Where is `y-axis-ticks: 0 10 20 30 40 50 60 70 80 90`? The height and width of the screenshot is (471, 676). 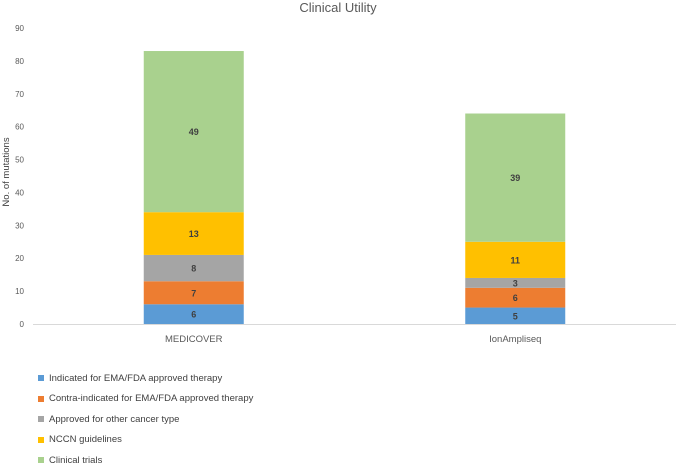
y-axis-ticks: 0 10 20 30 40 50 60 70 80 90 is located at coordinates (19, 176).